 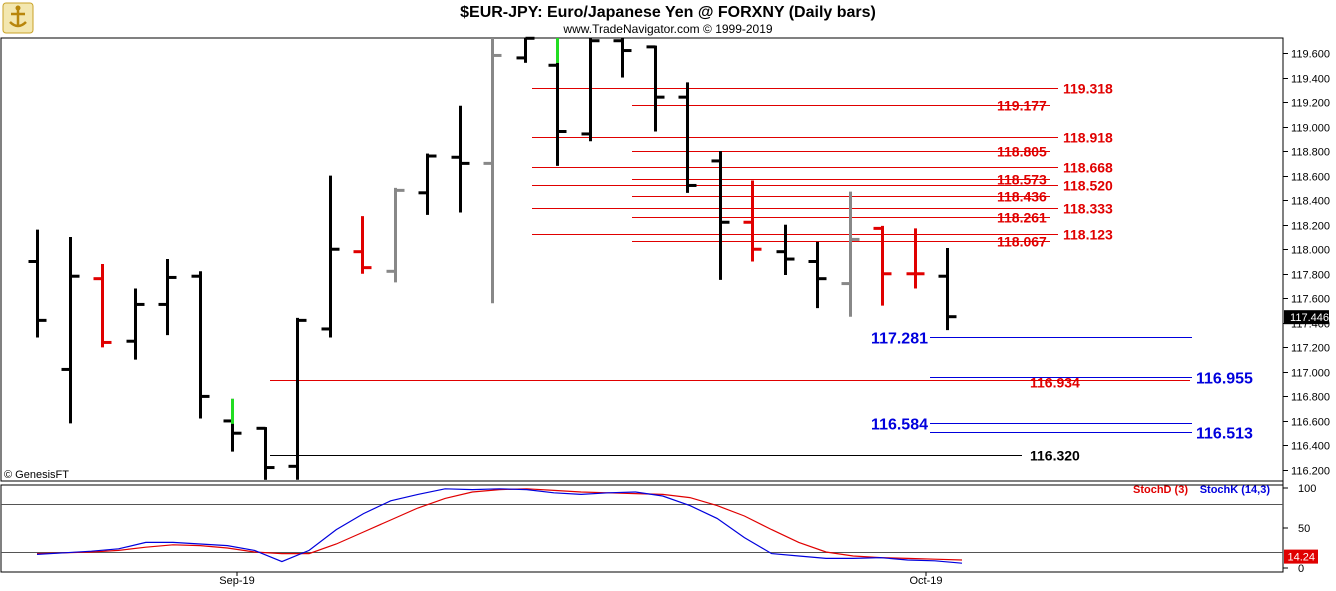 I want to click on price-axis-label: 116.800, so click(x=1310, y=398).